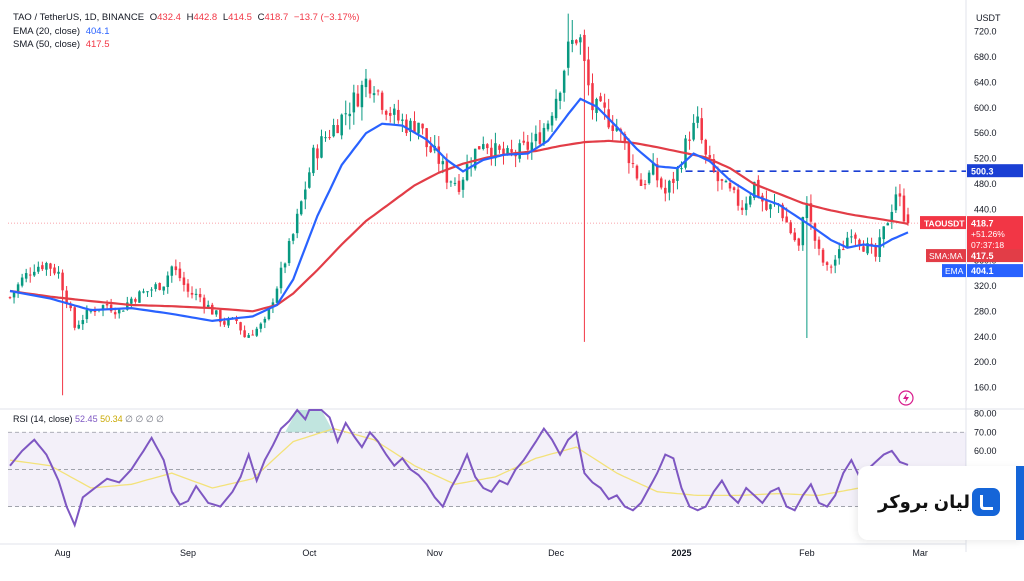 Image resolution: width=1024 pixels, height=581 pixels. Describe the element at coordinates (982, 271) in the screenshot. I see `ema-tag-value: 404.1` at that location.